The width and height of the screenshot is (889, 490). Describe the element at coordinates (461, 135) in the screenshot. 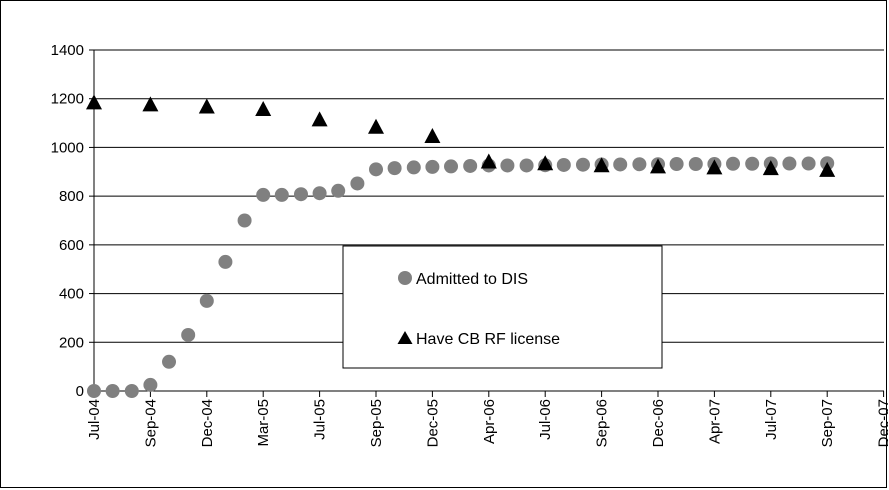

I see `series-have-cb-rf-license` at that location.